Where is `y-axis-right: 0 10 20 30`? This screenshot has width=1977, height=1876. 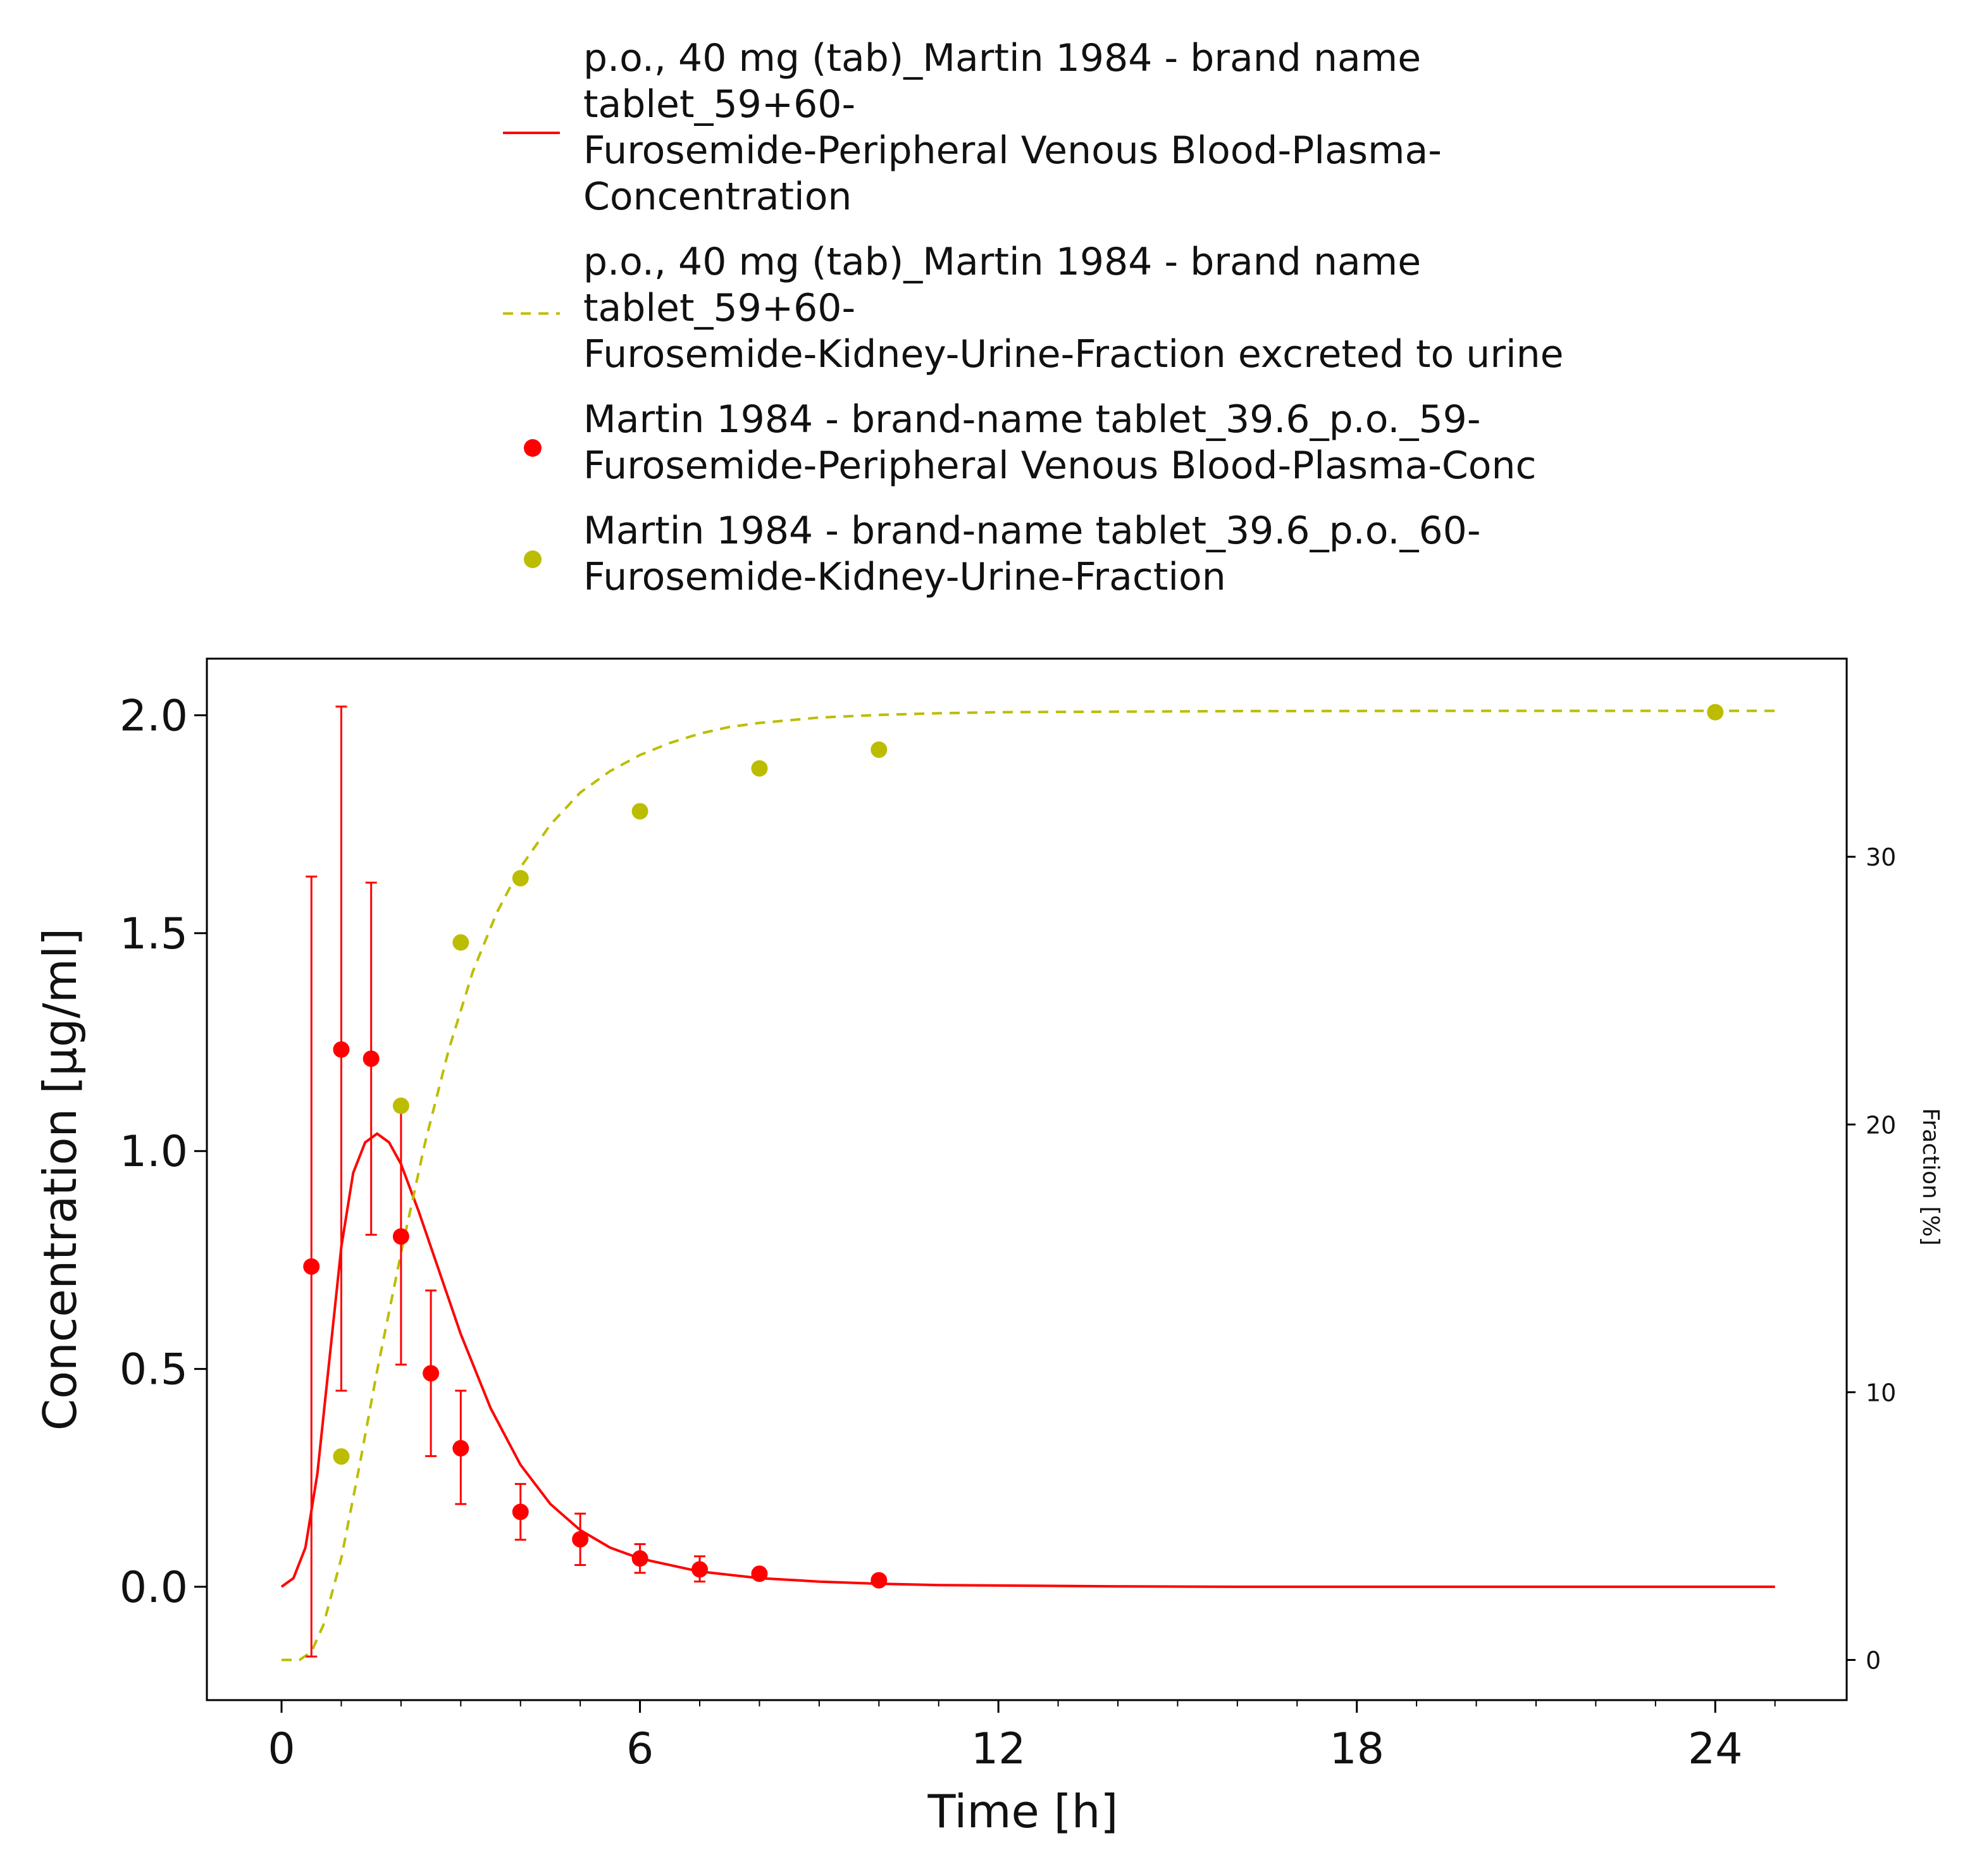
y-axis-right: 0 10 20 30 is located at coordinates (1871, 1259).